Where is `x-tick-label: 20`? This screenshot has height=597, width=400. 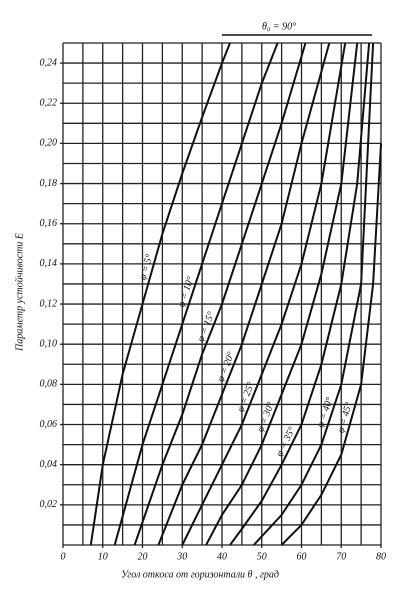 x-tick-label: 20 is located at coordinates (143, 556).